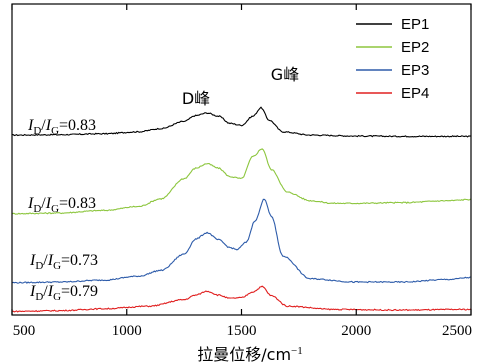 This screenshot has height=363, width=494. What do you see at coordinates (356, 331) in the screenshot?
I see `x-tick-label: 2000` at bounding box center [356, 331].